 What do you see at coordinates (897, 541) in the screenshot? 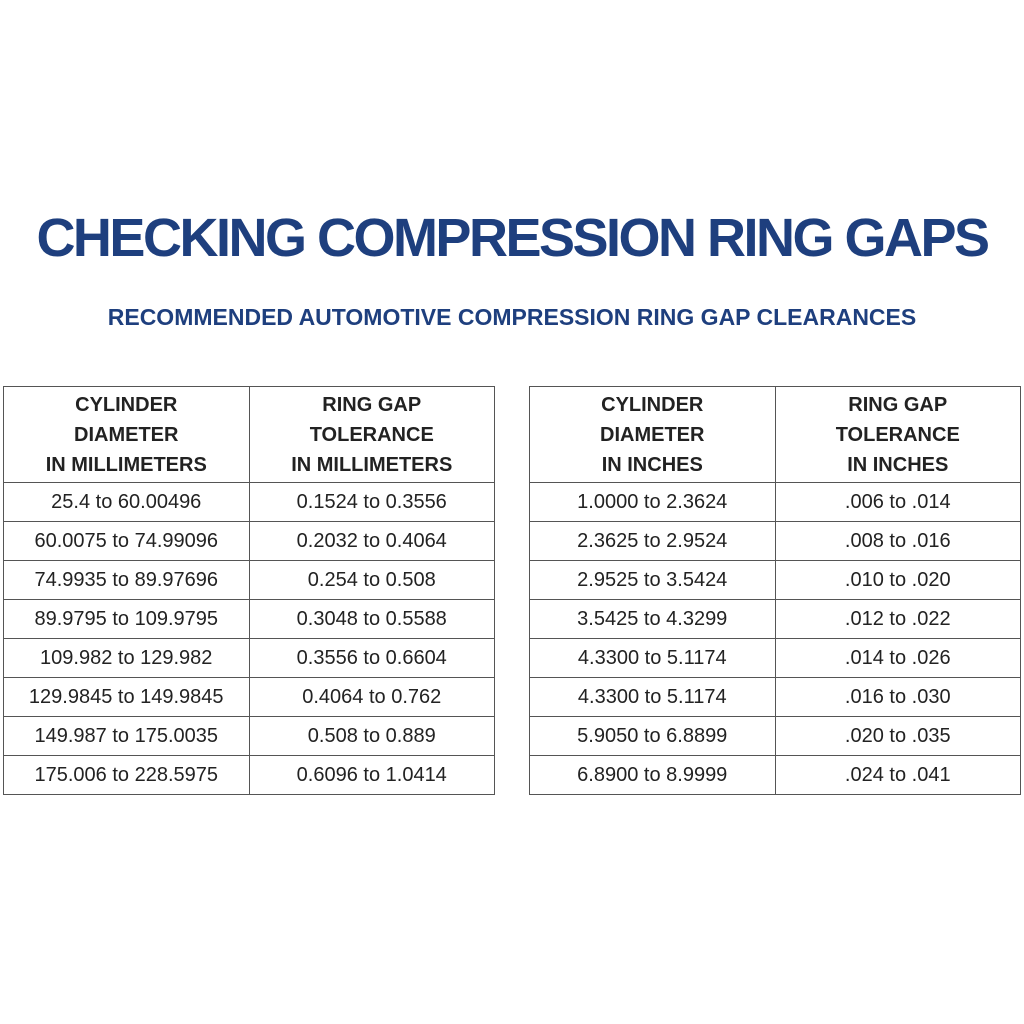
I see `ring-gap-cell: .008 to .016` at bounding box center [897, 541].